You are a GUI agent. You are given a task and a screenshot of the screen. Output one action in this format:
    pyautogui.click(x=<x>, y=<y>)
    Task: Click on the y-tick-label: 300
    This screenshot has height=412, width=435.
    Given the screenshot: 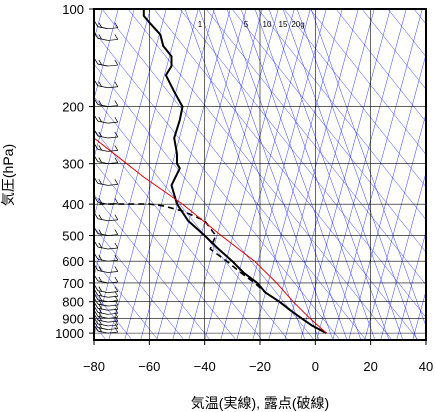 What is the action you would take?
    pyautogui.click(x=73, y=164)
    